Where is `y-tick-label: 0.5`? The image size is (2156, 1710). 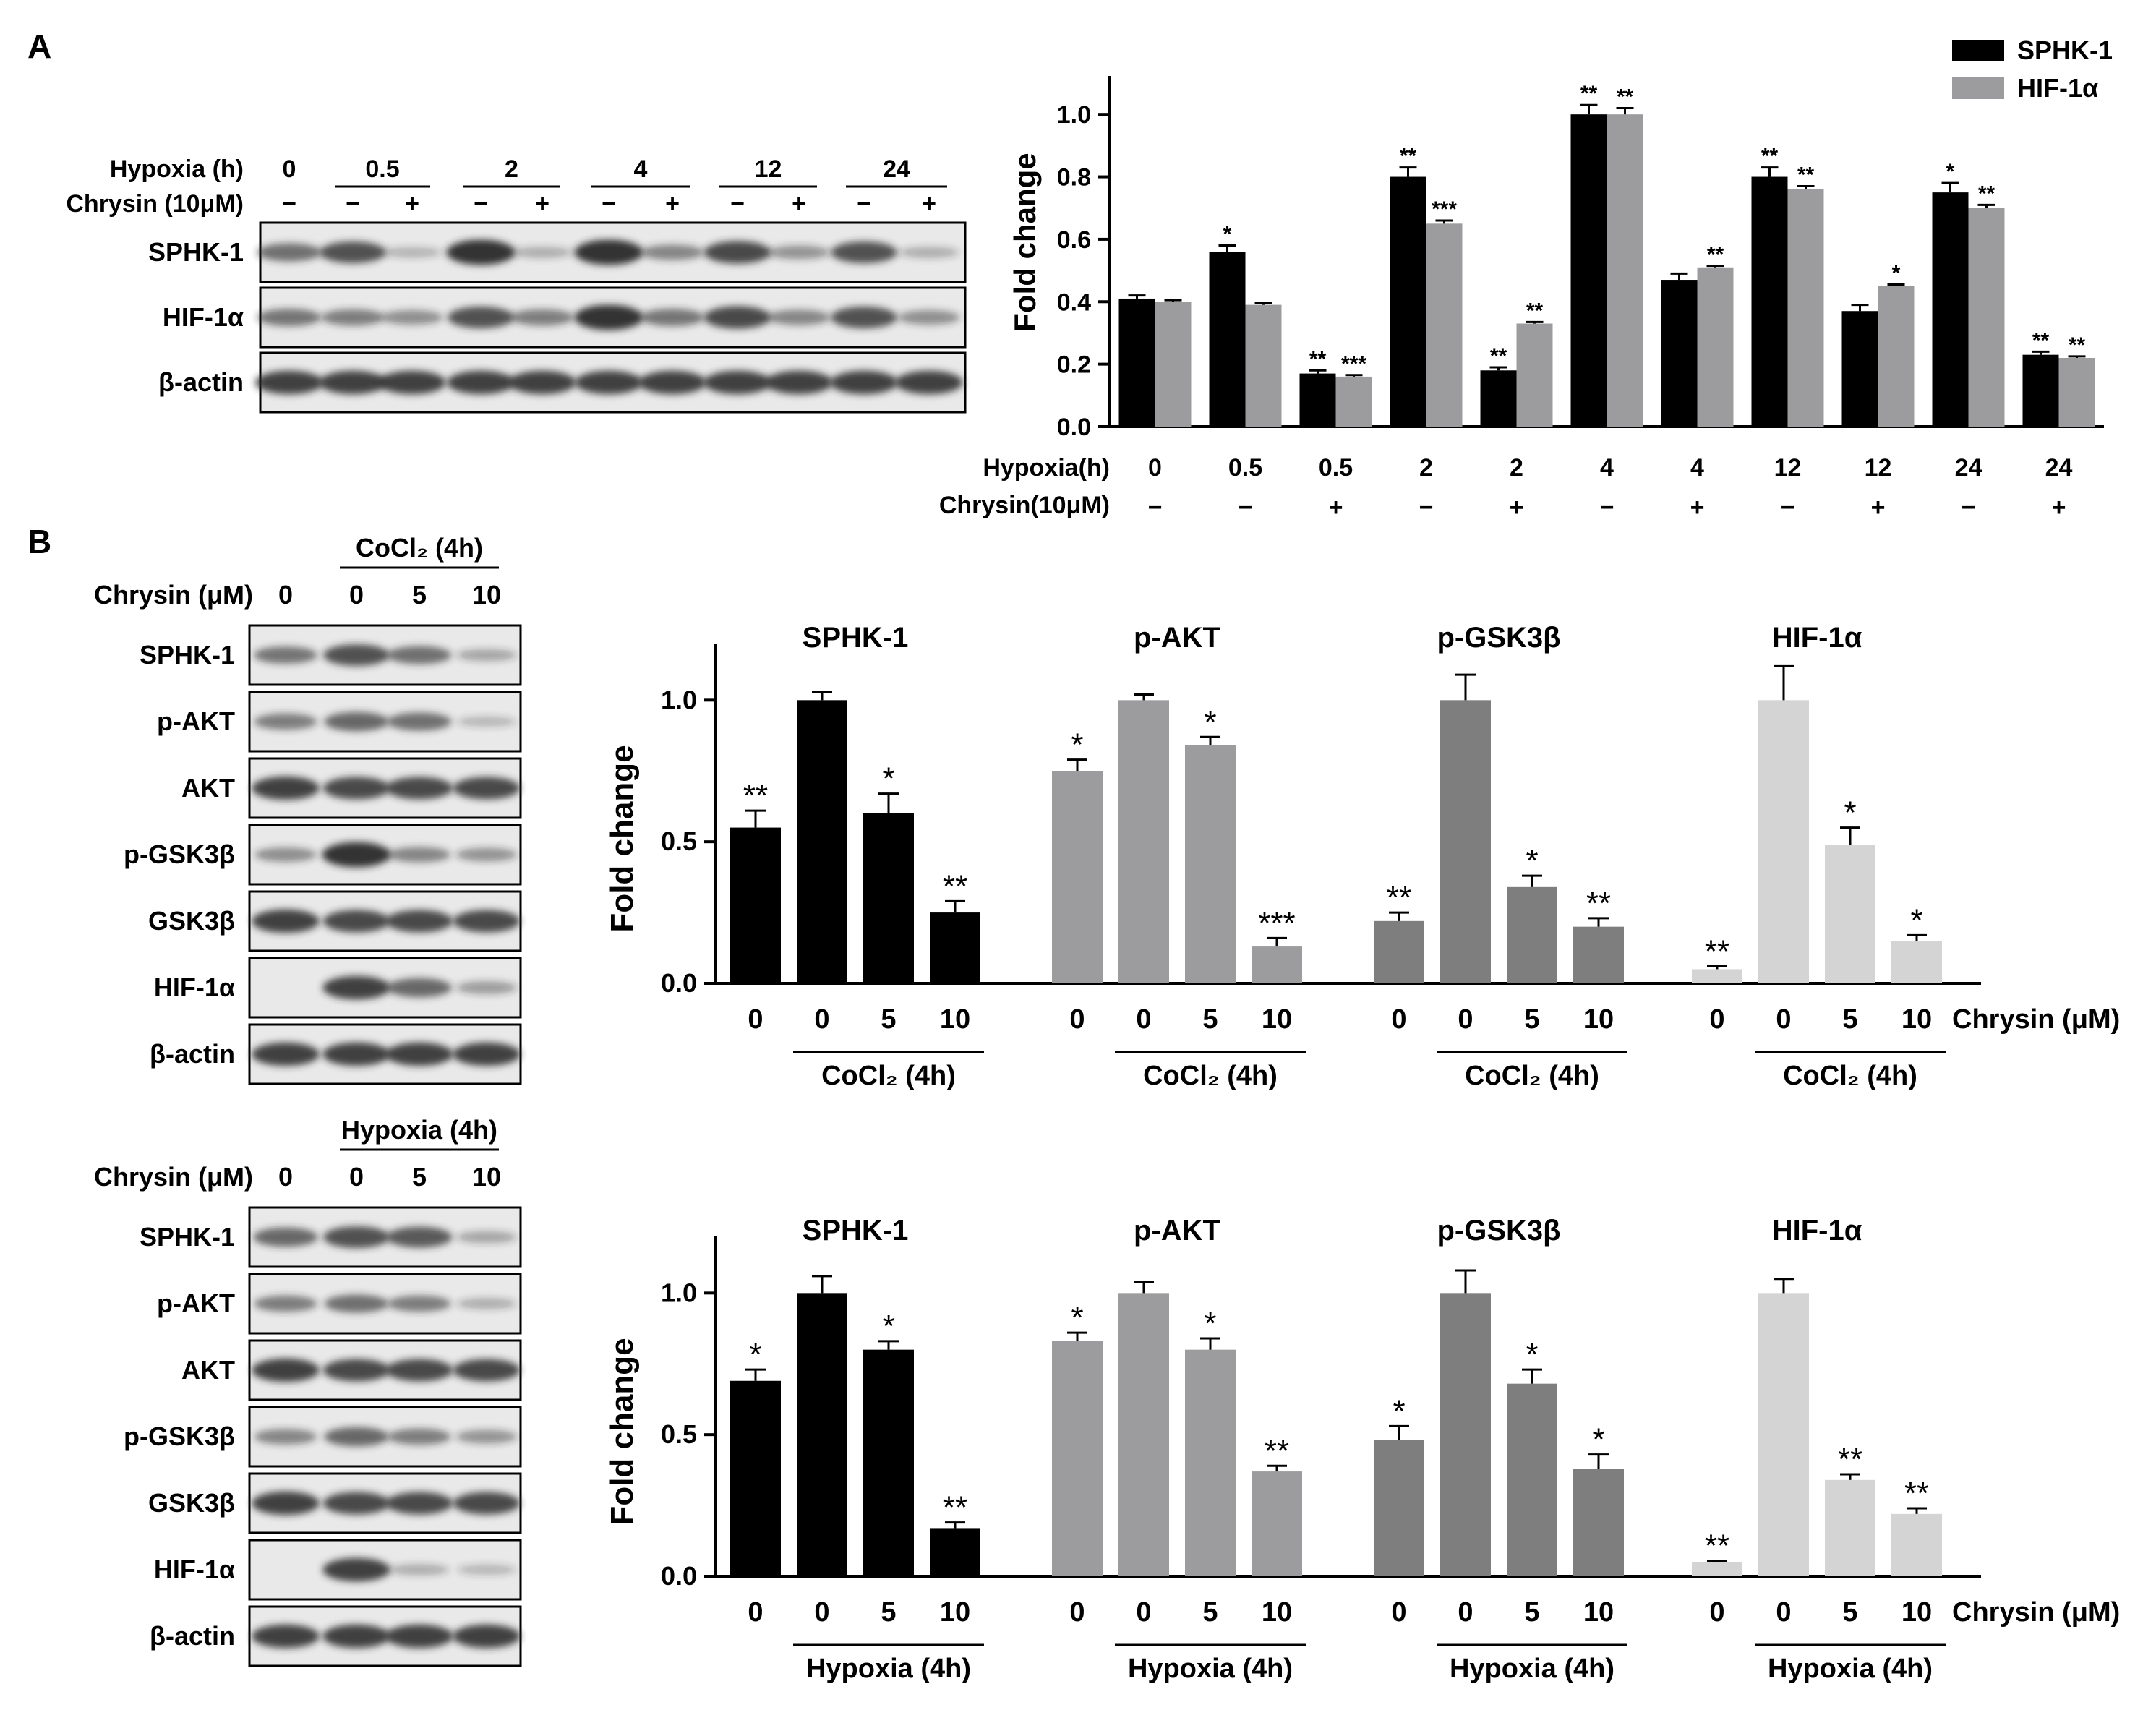
y-tick-label: 0.5 is located at coordinates (679, 1434).